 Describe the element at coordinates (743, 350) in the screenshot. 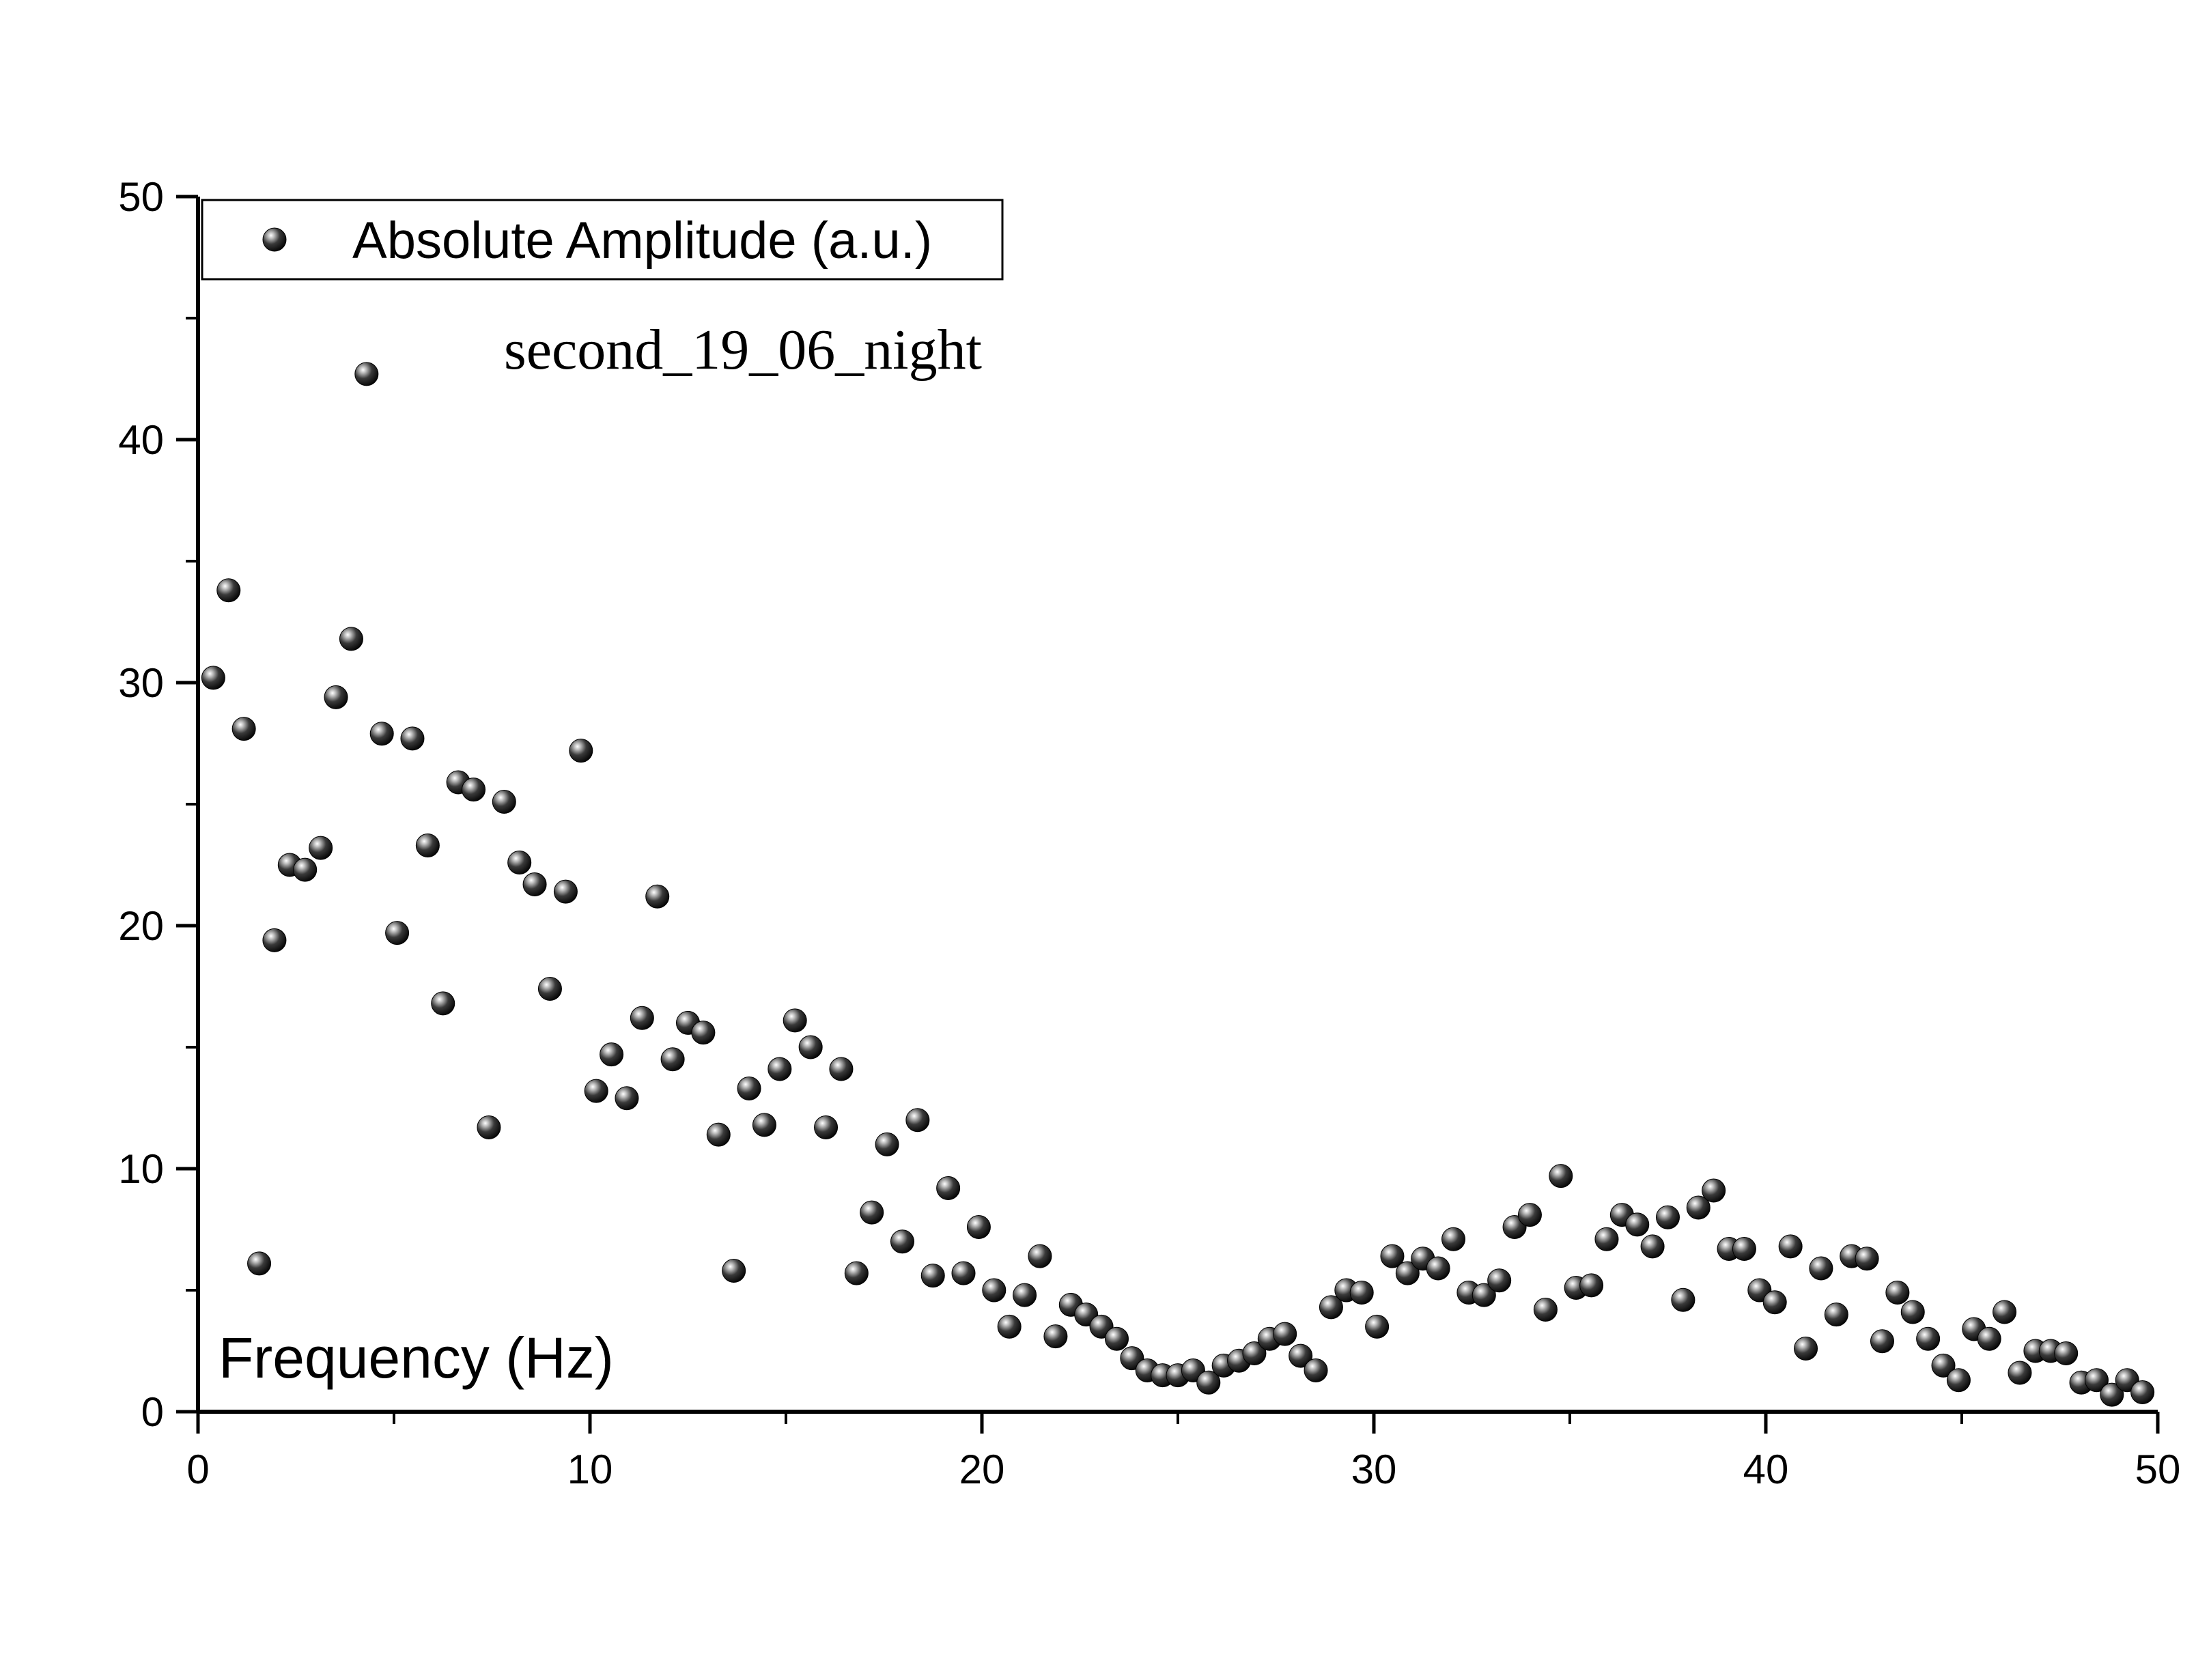

I see `chart-annotation: second_19_06_night` at that location.